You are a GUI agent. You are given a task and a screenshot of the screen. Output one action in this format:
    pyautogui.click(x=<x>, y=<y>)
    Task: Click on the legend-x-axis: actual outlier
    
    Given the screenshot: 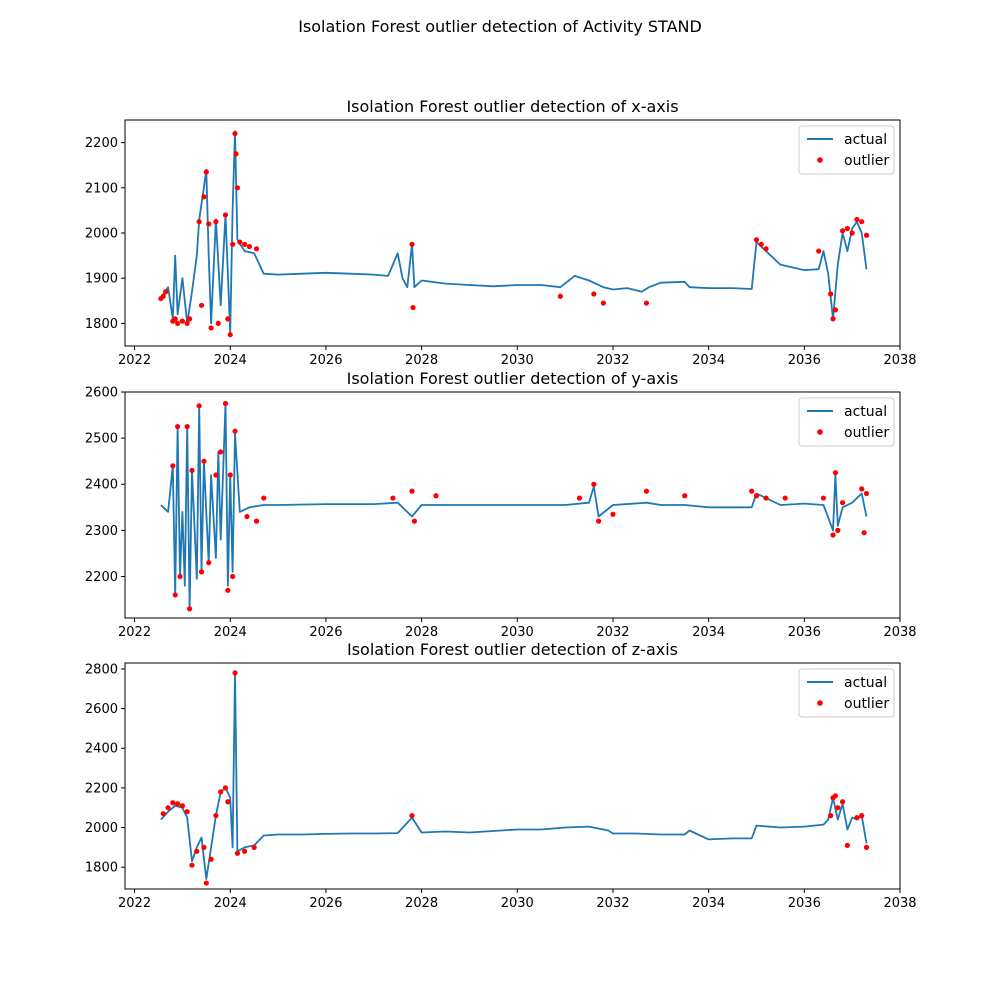 What is the action you would take?
    pyautogui.click(x=846, y=150)
    